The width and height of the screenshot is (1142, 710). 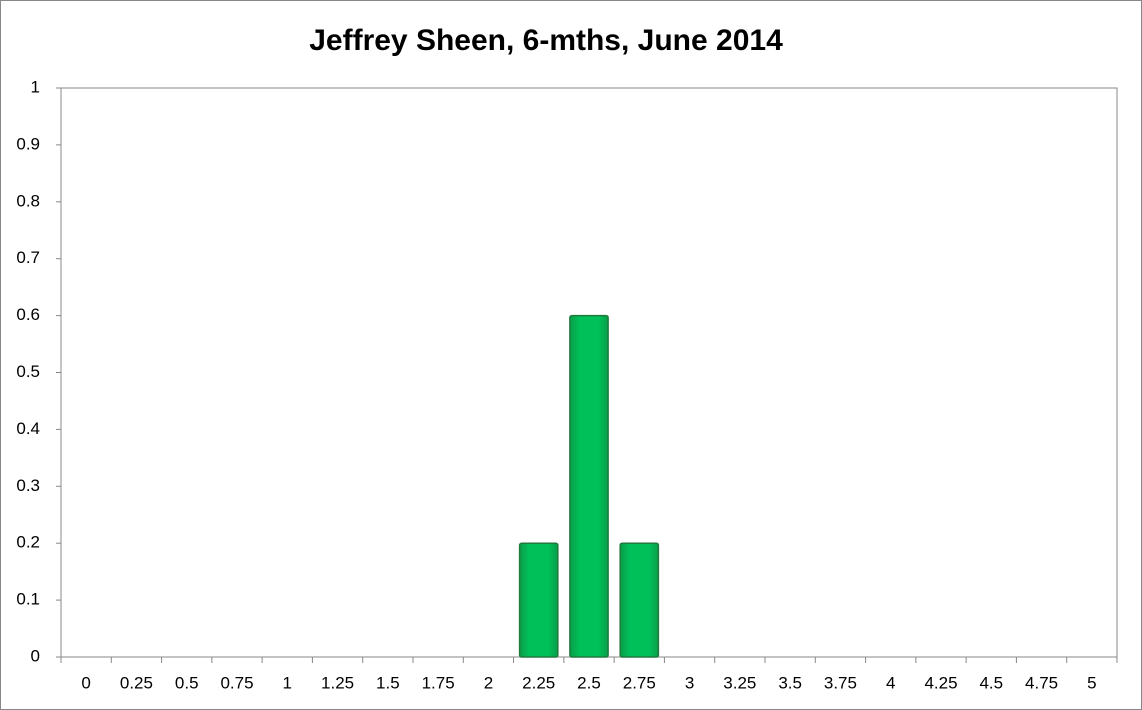 I want to click on x-tick-label: 2.5, so click(x=589, y=682).